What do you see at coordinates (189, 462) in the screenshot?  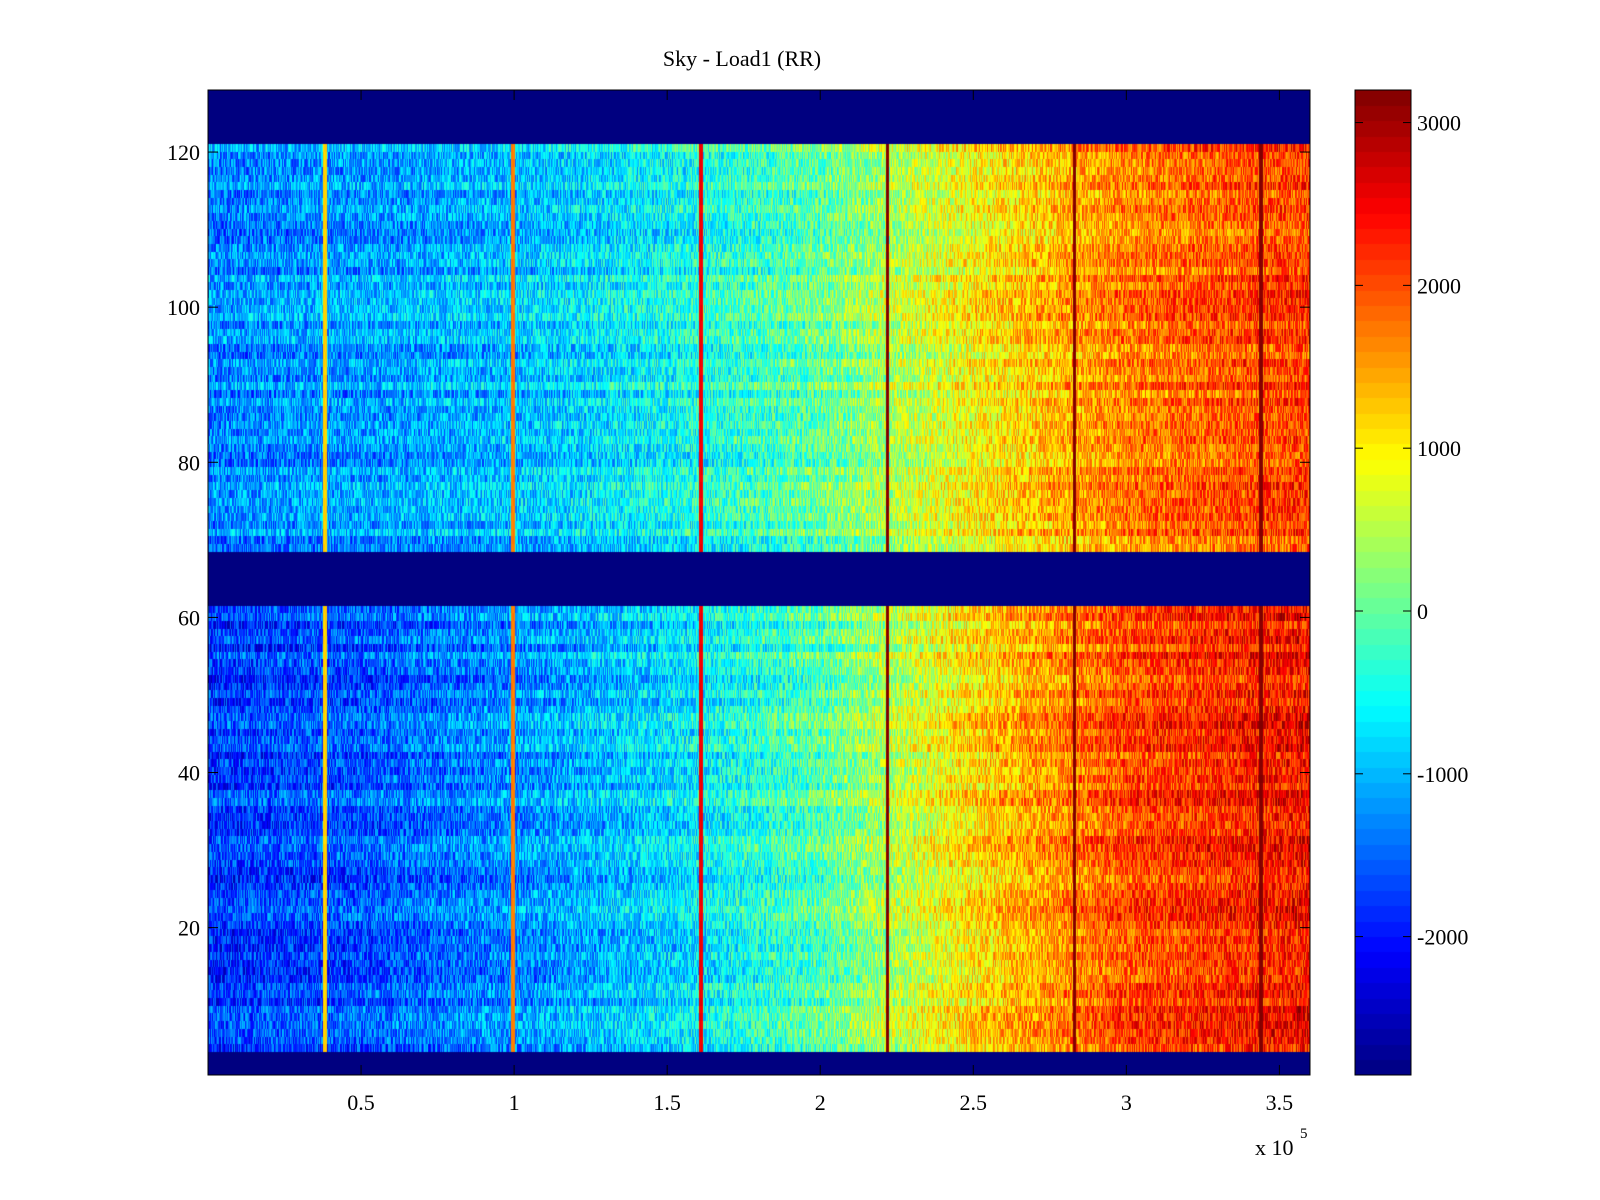 I see `y-tick-label: 80` at bounding box center [189, 462].